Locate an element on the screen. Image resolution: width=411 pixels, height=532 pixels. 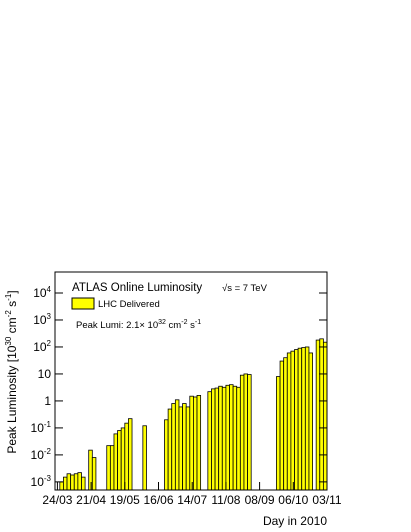
y-tick-label-exp: 3 is located at coordinates (49, 316).